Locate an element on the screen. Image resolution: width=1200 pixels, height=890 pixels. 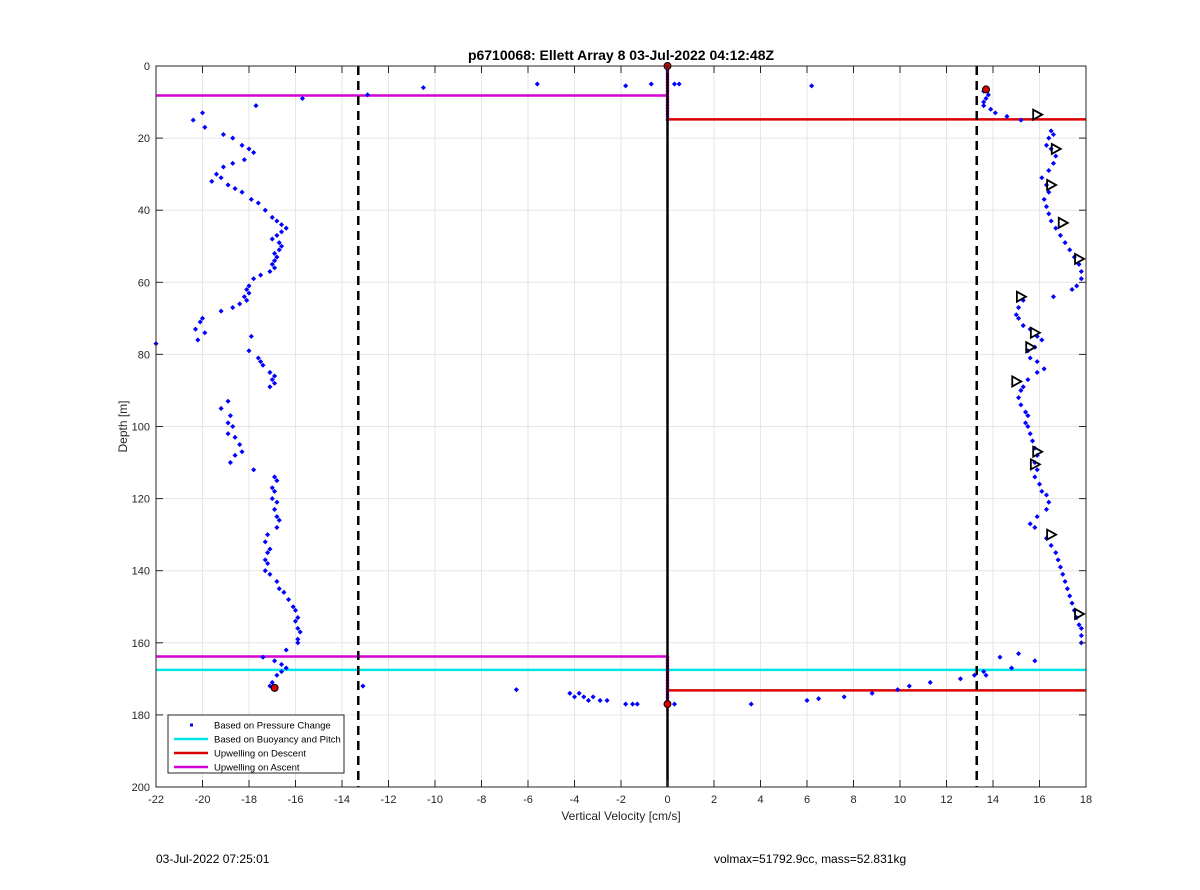
footer-timestamp: 03-Jul-2022 07:25:01 is located at coordinates (213, 859).